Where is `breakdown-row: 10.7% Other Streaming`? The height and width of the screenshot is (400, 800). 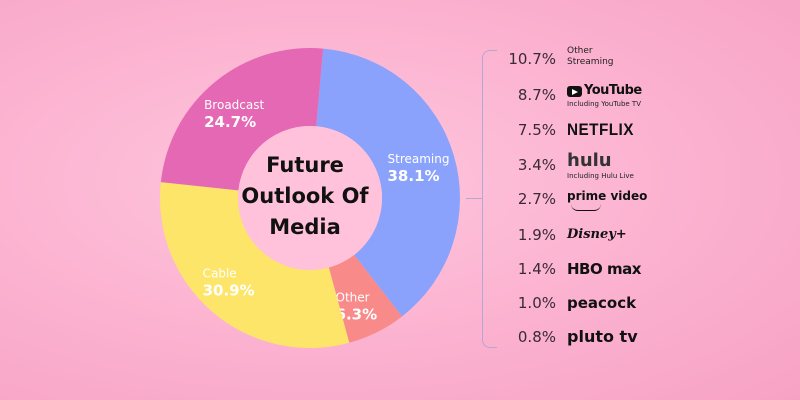
breakdown-row: 10.7% Other Streaming is located at coordinates (590, 59).